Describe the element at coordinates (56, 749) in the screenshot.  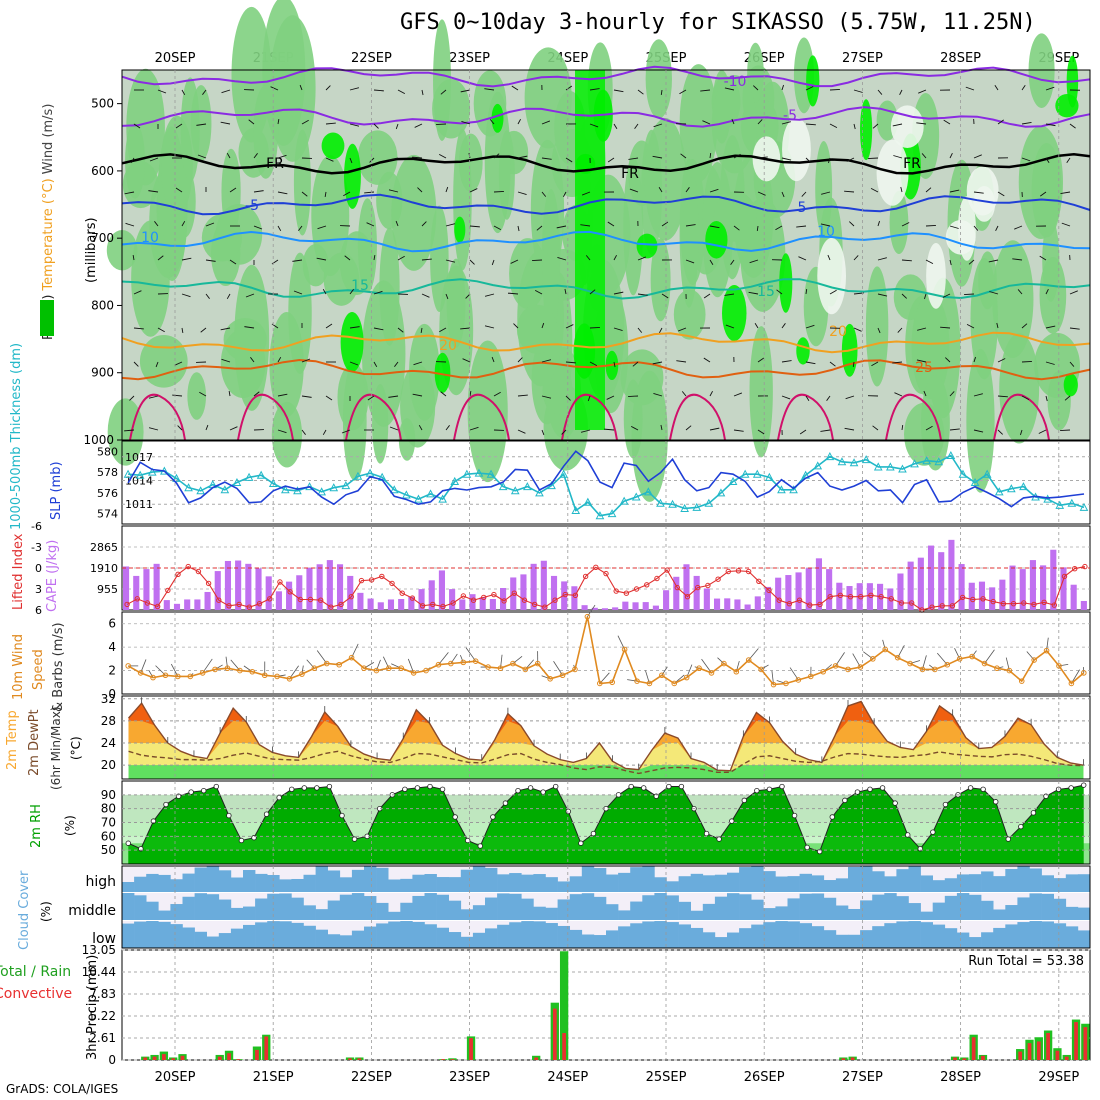
I see `y-axis-label-temp-3: (6hr Min/Max)` at that location.